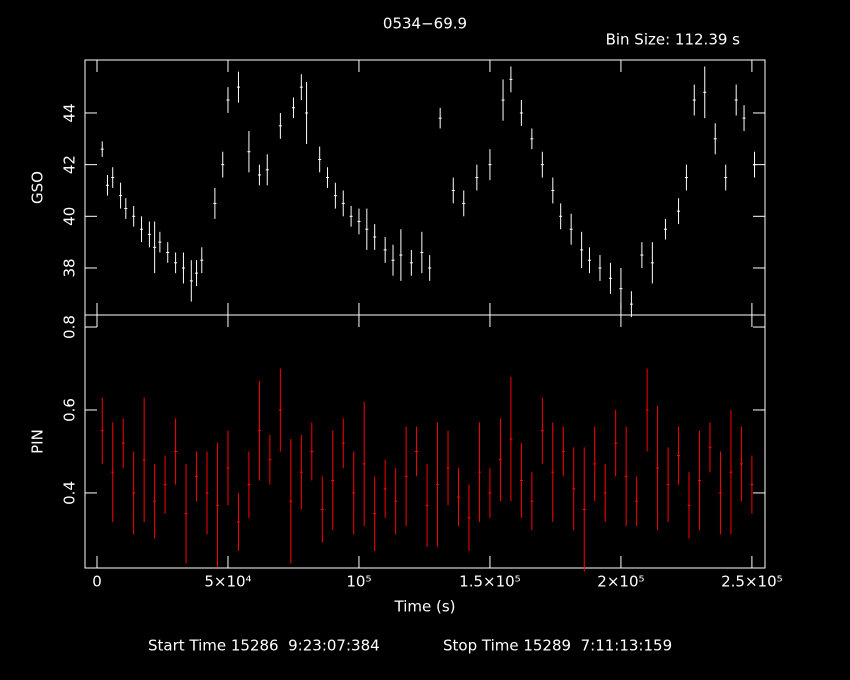 The height and width of the screenshot is (680, 850). What do you see at coordinates (97, 582) in the screenshot?
I see `x-tick-label: 0` at bounding box center [97, 582].